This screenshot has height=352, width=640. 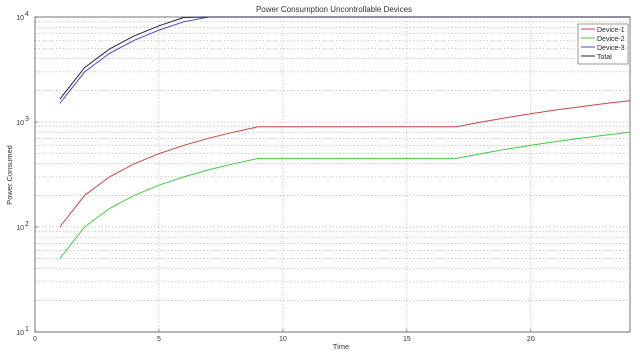 I want to click on legend: Device-1 Device-2 Device-3 Total, so click(x=603, y=44).